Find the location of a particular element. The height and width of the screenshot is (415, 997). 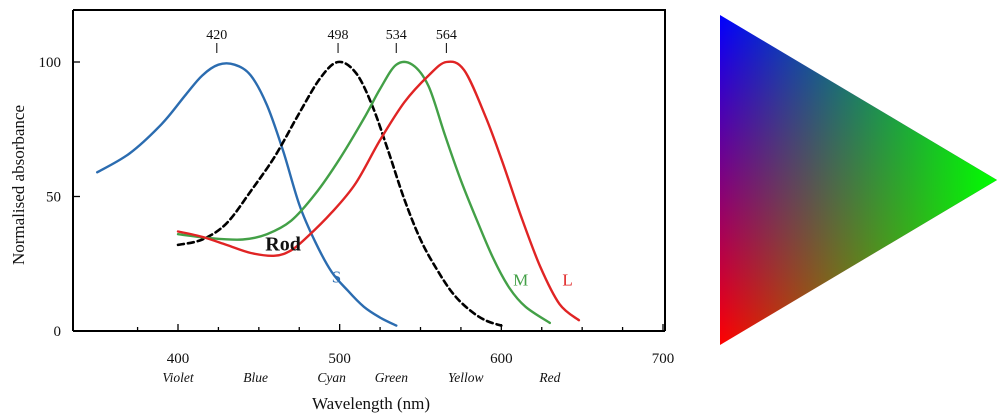

series-label-rod: Rod is located at coordinates (283, 244).